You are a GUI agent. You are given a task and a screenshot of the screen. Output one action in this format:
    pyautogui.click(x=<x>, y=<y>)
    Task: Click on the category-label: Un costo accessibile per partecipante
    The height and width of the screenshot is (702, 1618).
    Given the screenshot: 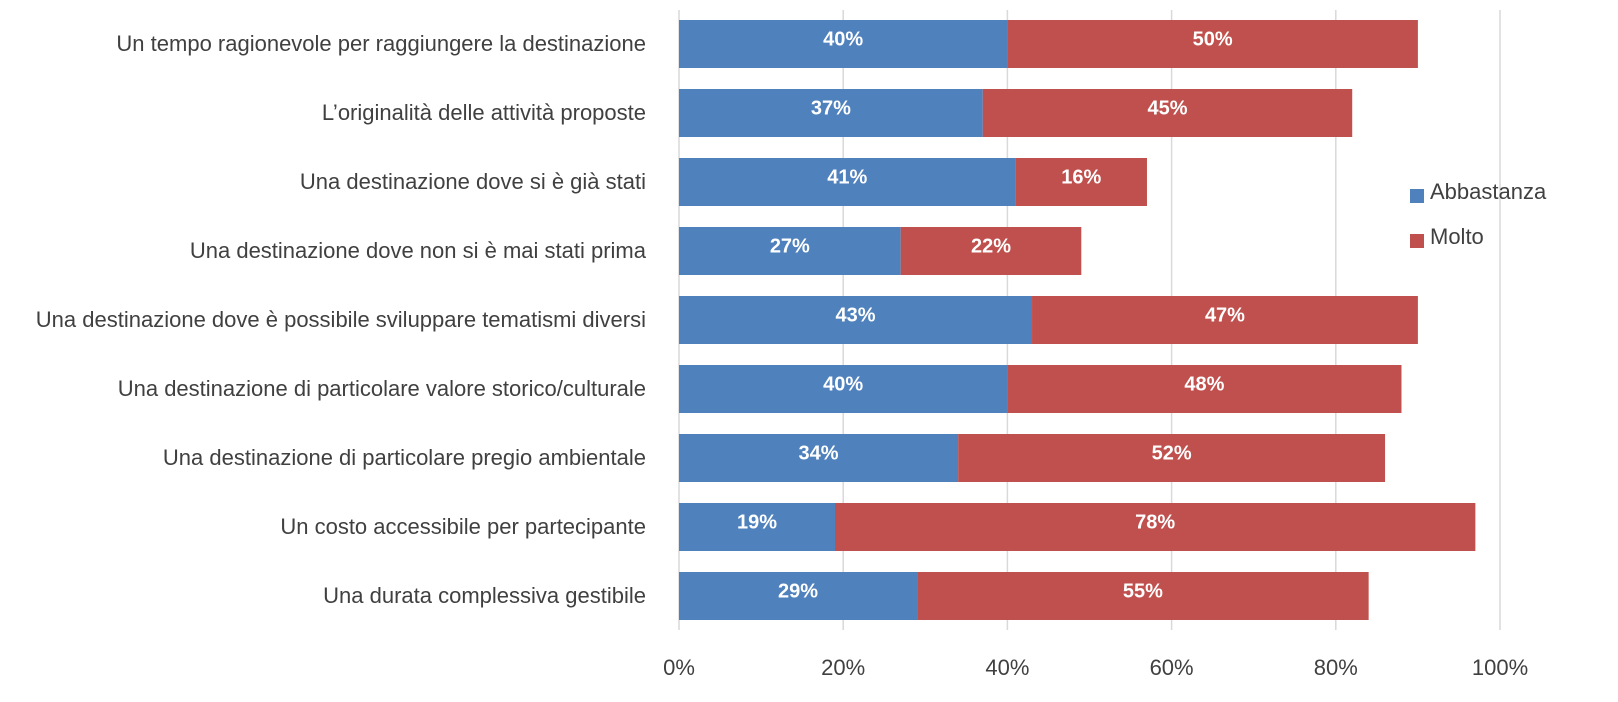 What is the action you would take?
    pyautogui.click(x=463, y=526)
    